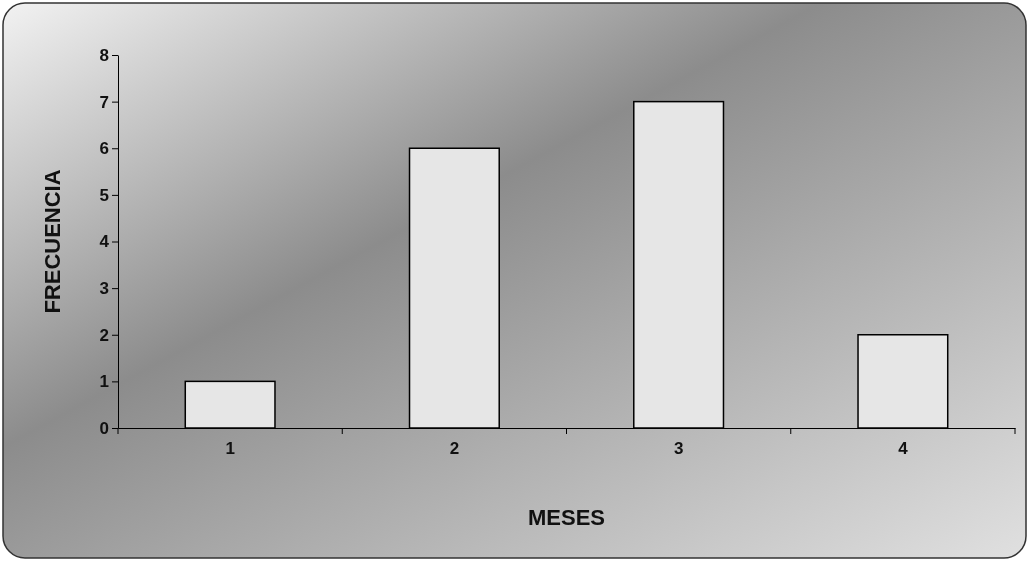 The height and width of the screenshot is (562, 1030). What do you see at coordinates (566, 517) in the screenshot?
I see `x-axis-title: MESES` at bounding box center [566, 517].